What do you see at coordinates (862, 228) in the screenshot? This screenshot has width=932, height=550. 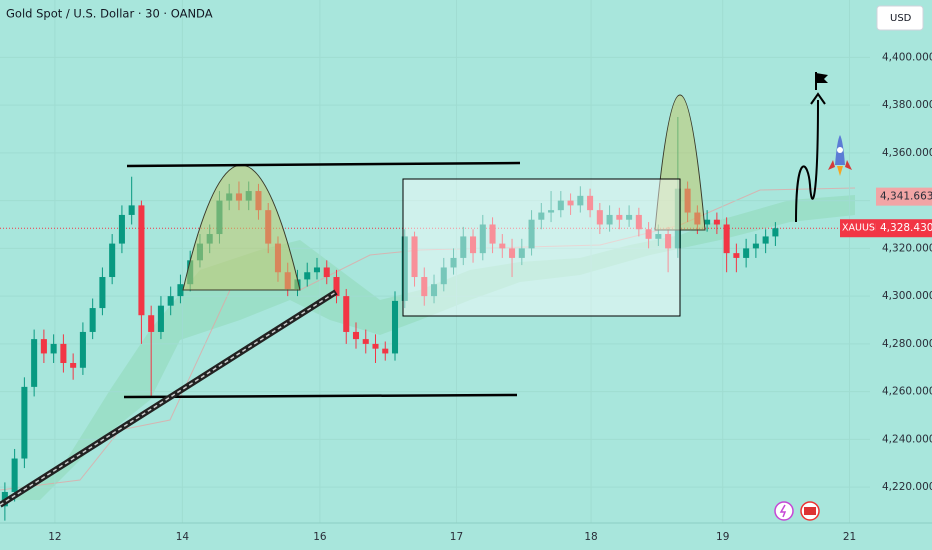 I see `symbol-label: XAUUSD` at bounding box center [862, 228].